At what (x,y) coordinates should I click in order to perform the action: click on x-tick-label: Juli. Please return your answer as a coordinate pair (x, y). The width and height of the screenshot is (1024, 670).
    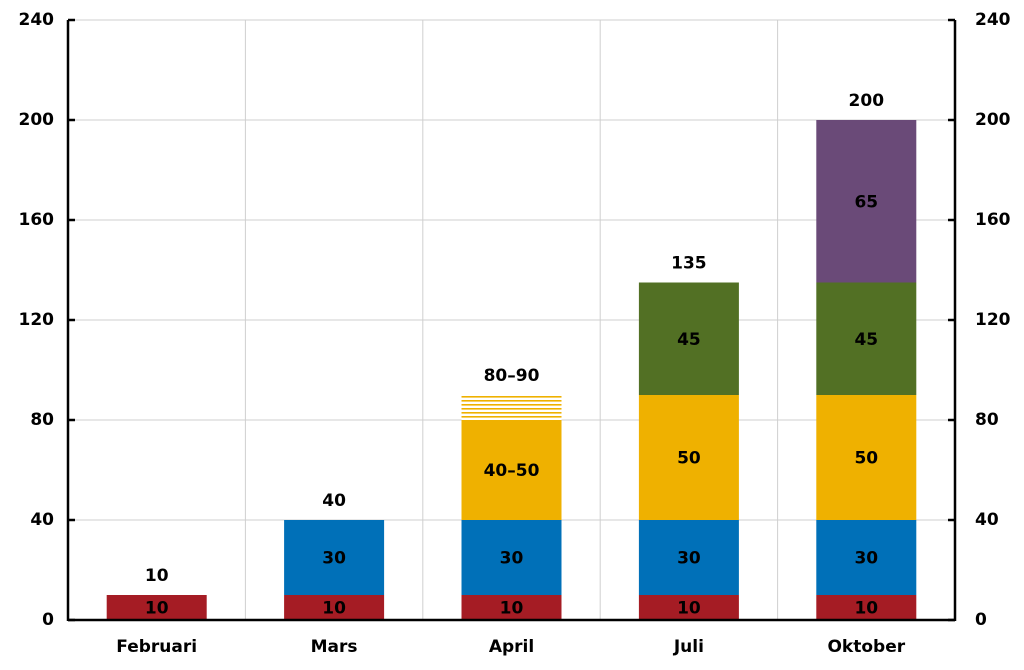
    Looking at the image, I should click on (688, 647).